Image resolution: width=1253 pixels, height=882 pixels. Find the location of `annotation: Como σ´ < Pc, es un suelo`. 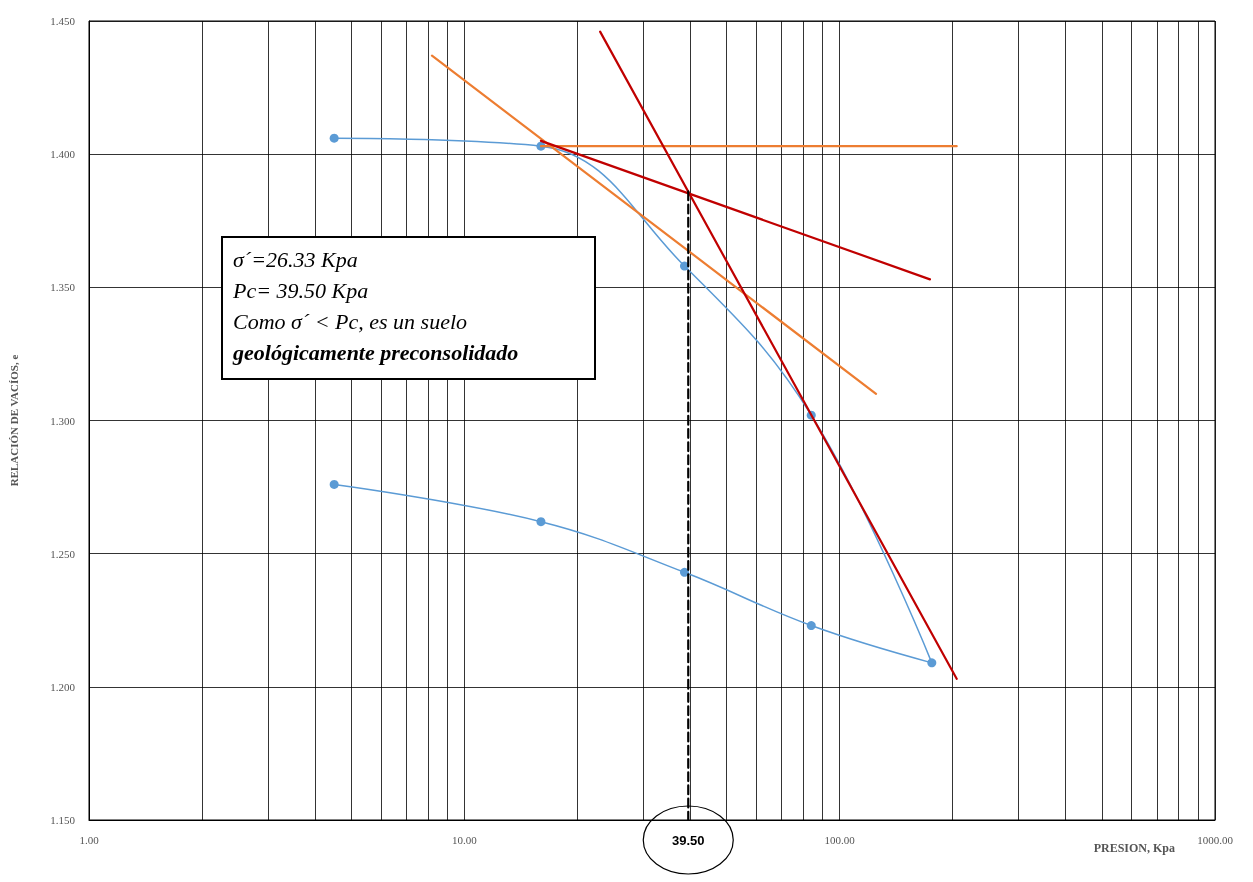

annotation: Como σ´ < Pc, es un suelo is located at coordinates (351, 322).